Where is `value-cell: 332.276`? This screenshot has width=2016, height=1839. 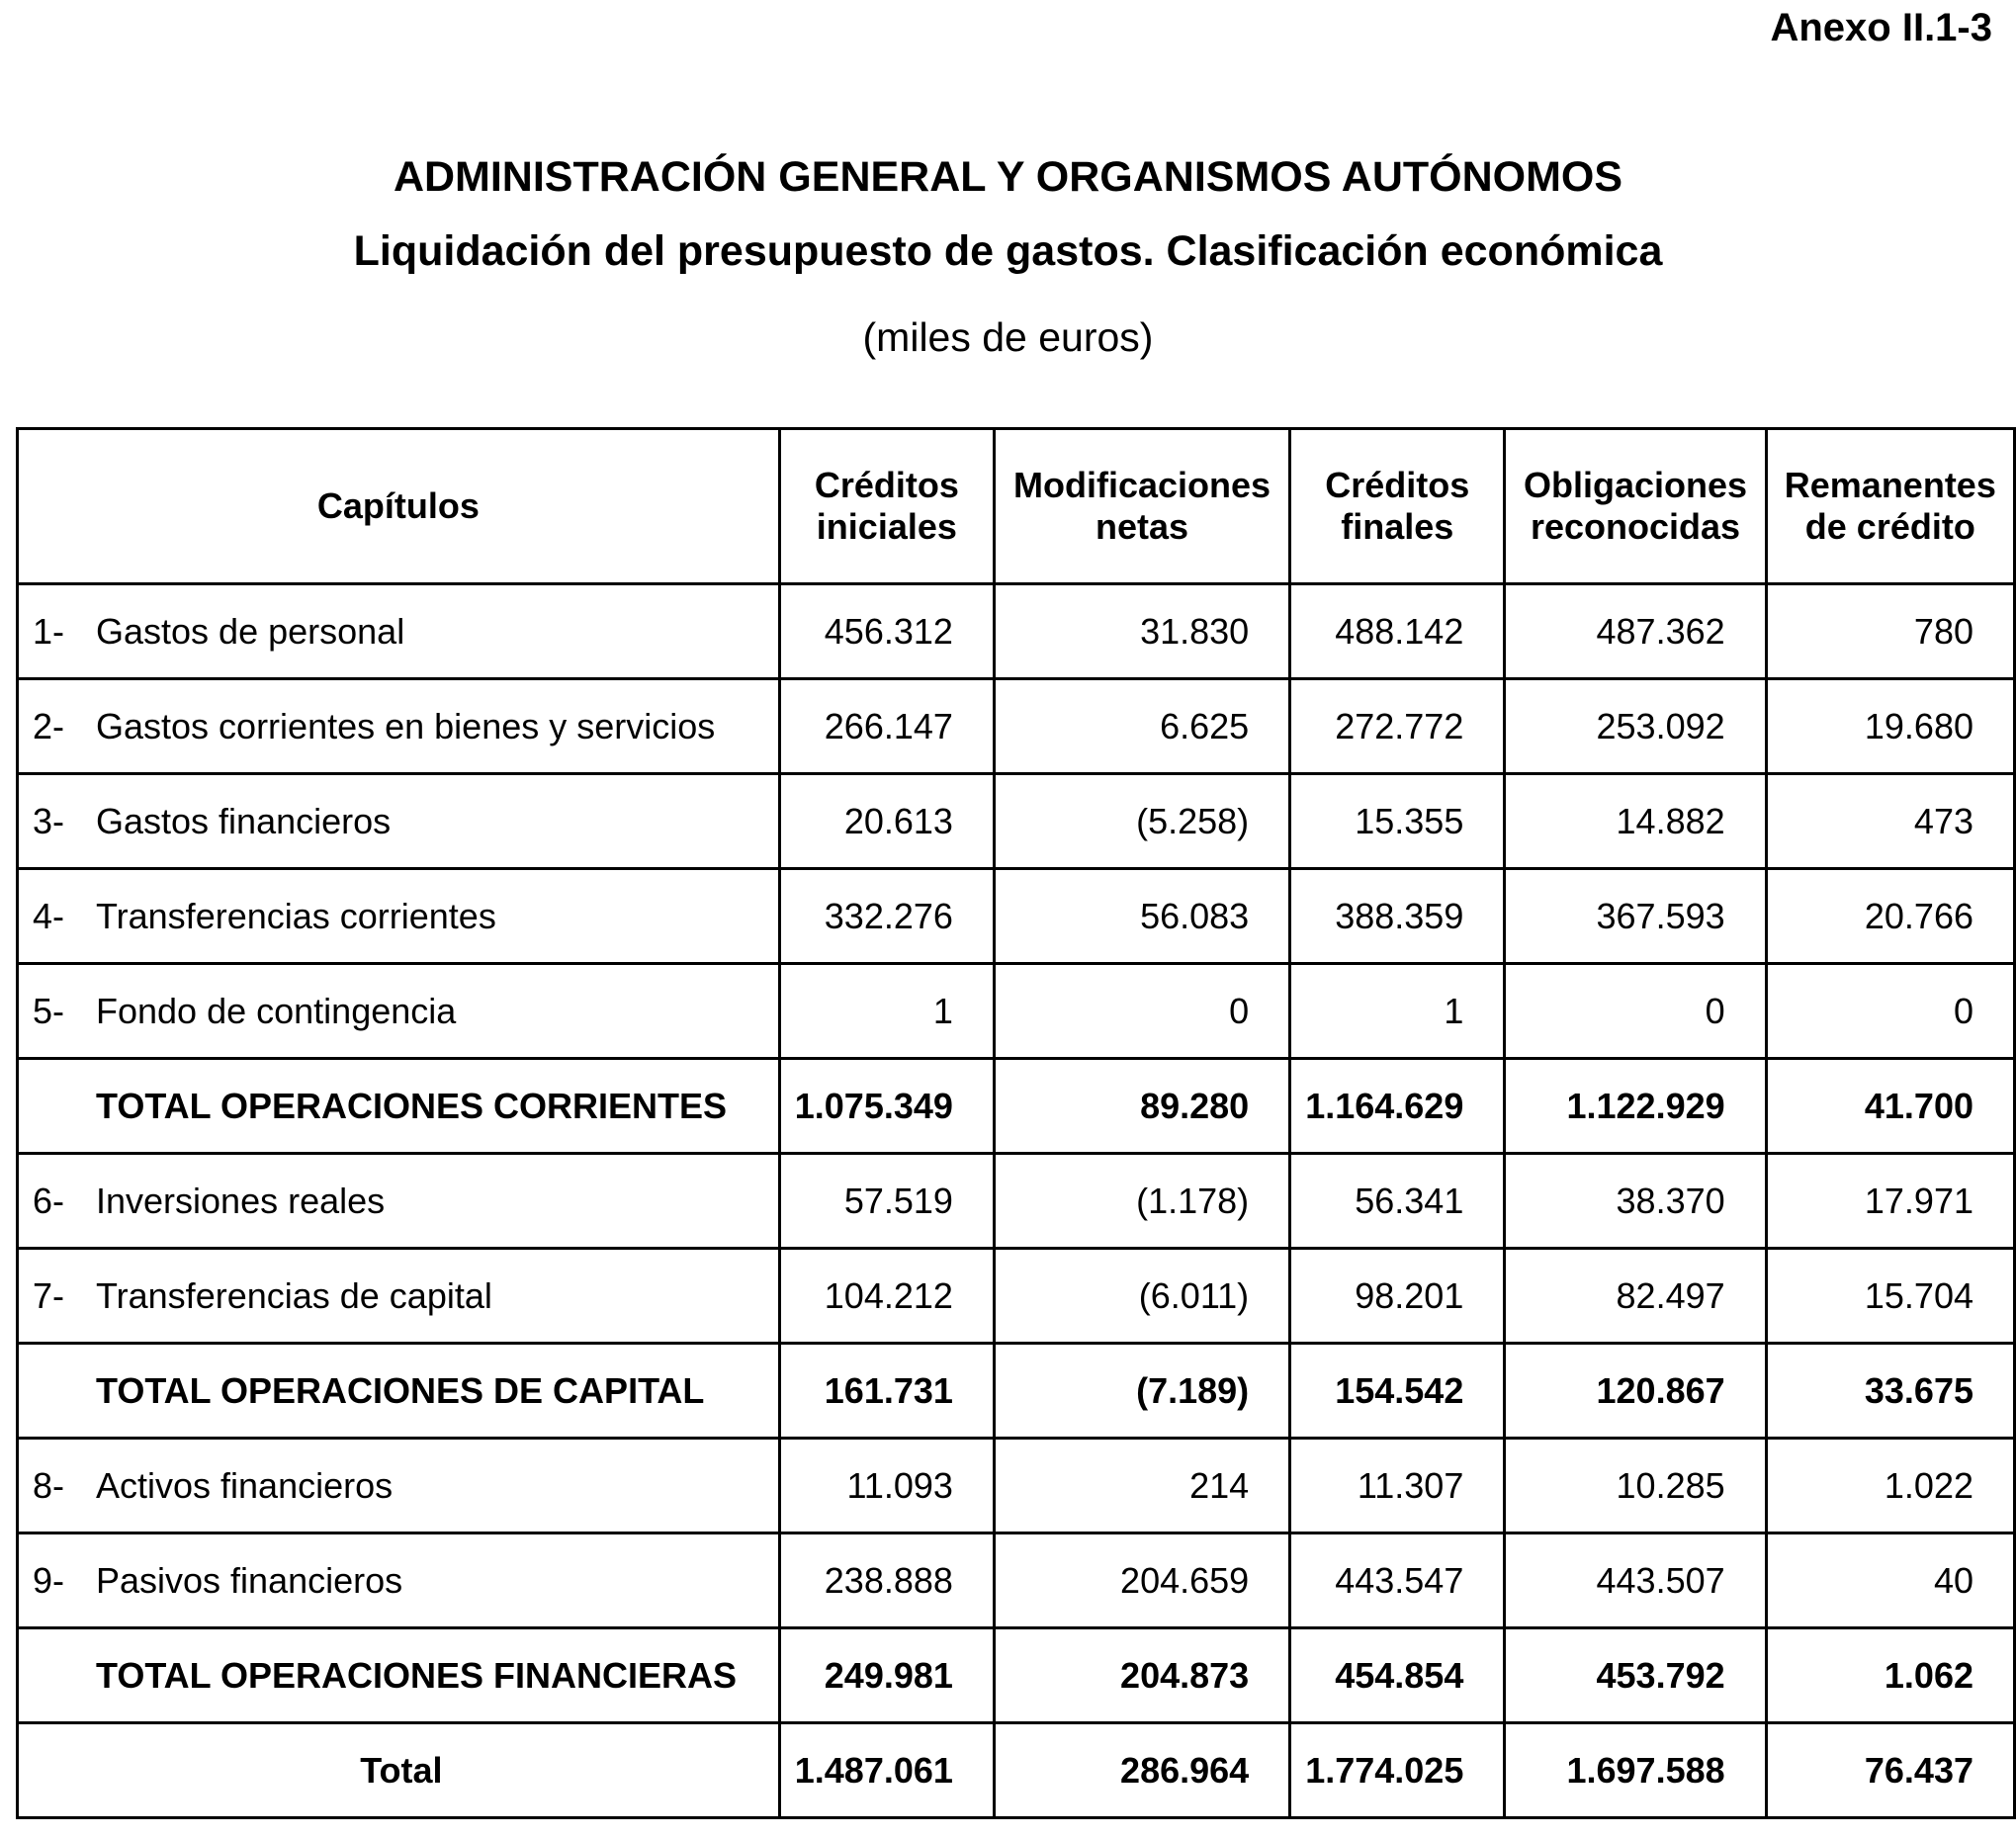
value-cell: 332.276 is located at coordinates (887, 916).